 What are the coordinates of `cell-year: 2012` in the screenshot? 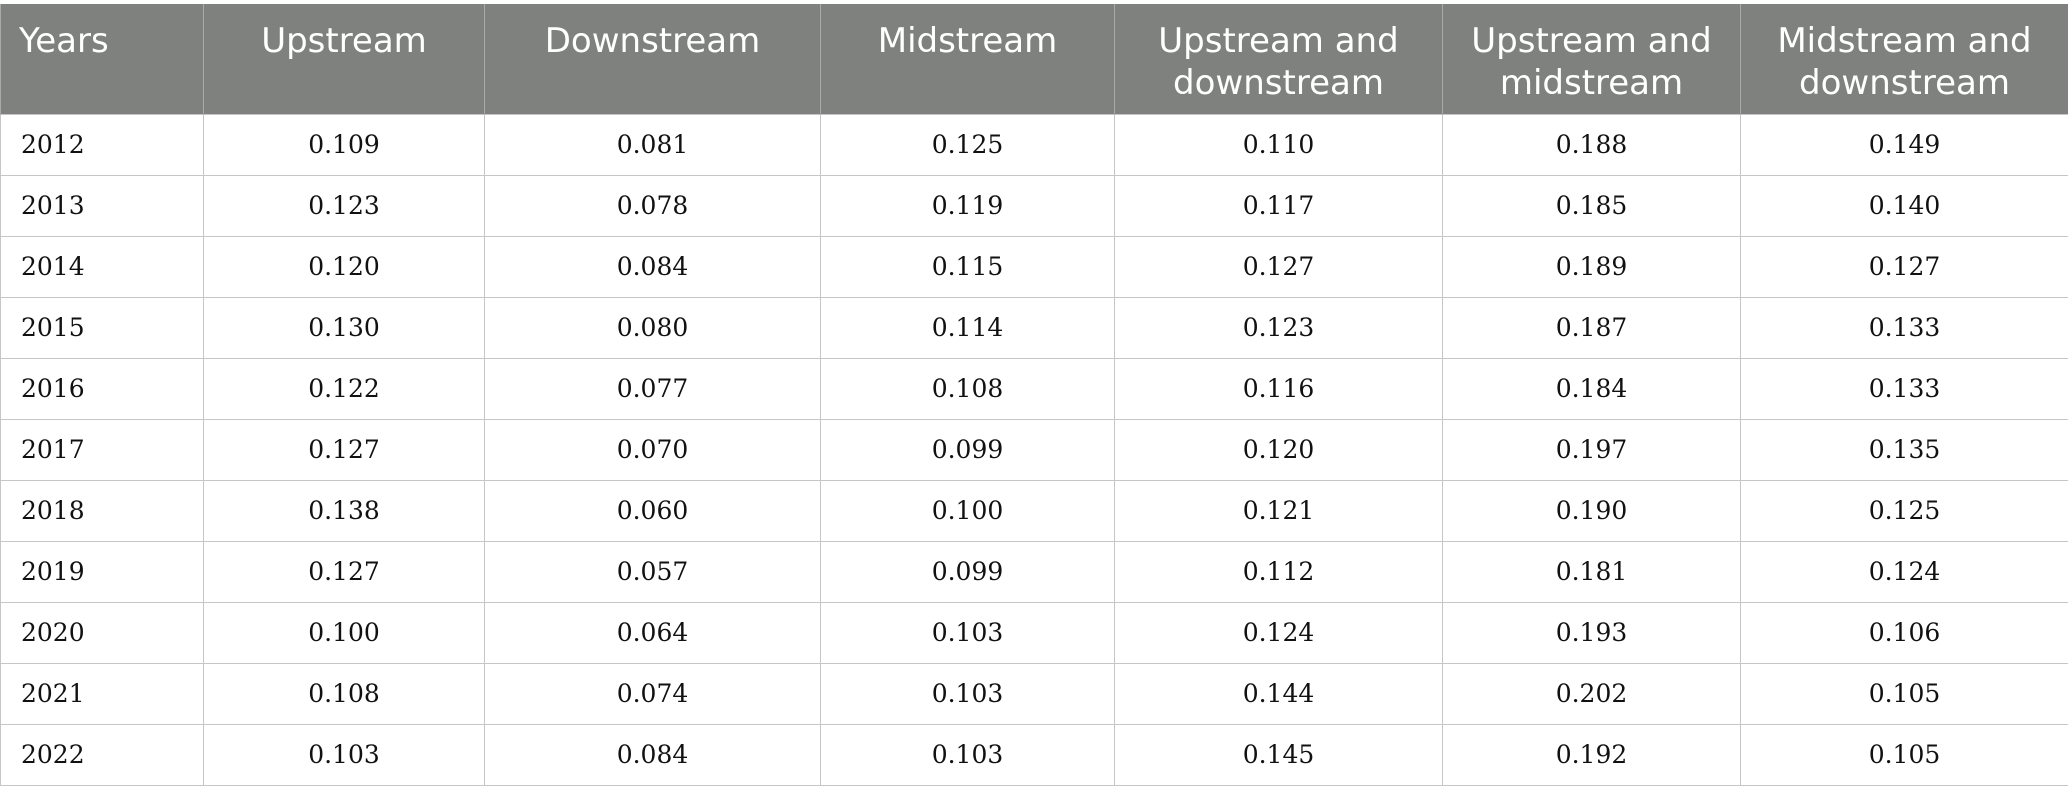 It's located at (102, 144).